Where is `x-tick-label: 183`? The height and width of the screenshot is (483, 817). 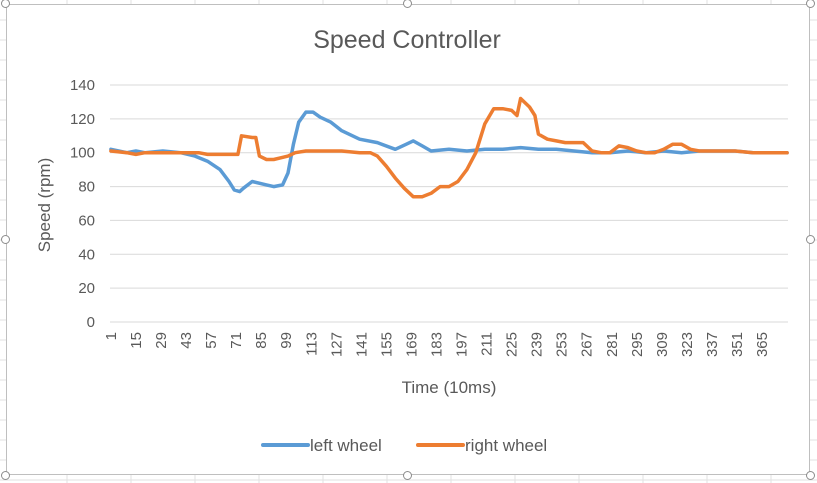
x-tick-label: 183 is located at coordinates (436, 344).